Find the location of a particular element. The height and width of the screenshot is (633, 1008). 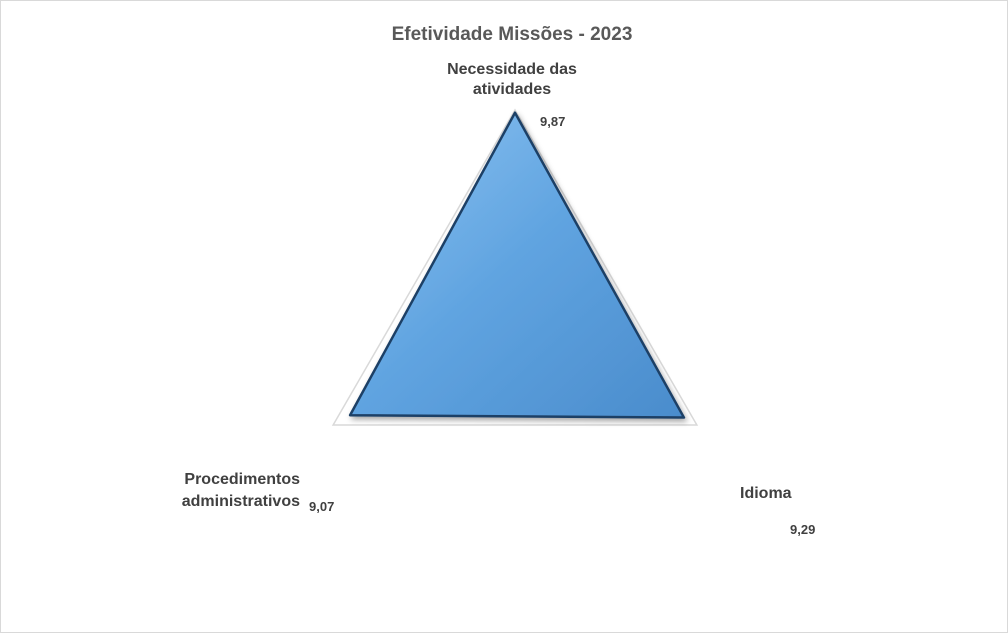

data-label-2: 9,07 is located at coordinates (321, 506).